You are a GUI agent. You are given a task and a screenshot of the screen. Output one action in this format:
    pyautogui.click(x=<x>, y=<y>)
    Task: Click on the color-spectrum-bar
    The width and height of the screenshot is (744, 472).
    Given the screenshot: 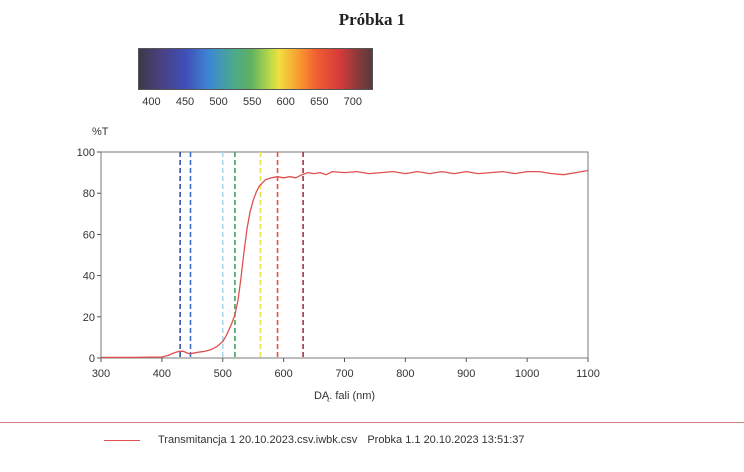 What is the action you would take?
    pyautogui.click(x=255, y=69)
    